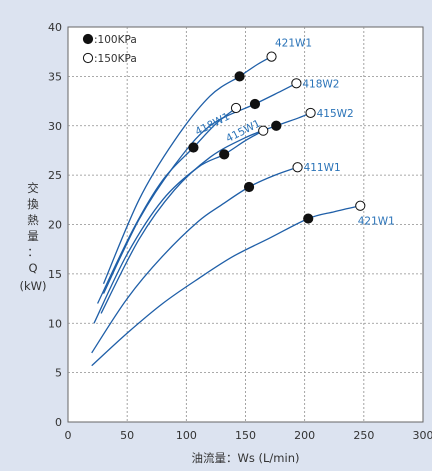 Image resolution: width=432 pixels, height=471 pixels. Describe the element at coordinates (88, 39) in the screenshot. I see `legend-marker-filled` at that location.